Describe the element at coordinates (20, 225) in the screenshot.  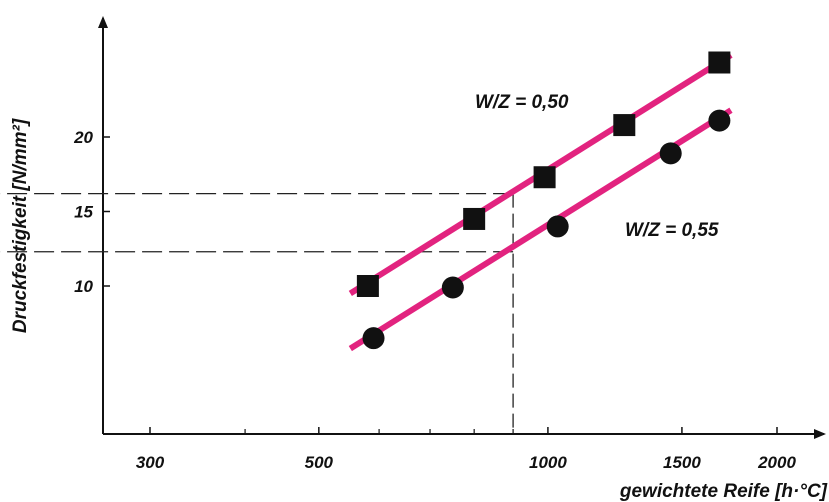
I see `y-axis-title: Druckfestigkeit [N/mm²]` at that location.